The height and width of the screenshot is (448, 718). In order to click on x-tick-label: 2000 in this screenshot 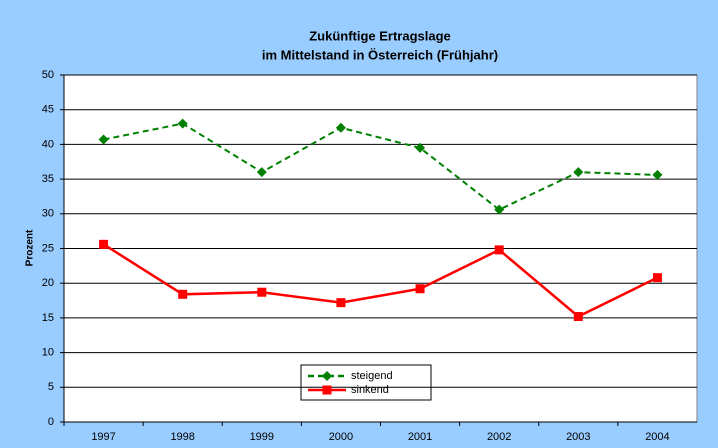, I will do `click(341, 437)`.